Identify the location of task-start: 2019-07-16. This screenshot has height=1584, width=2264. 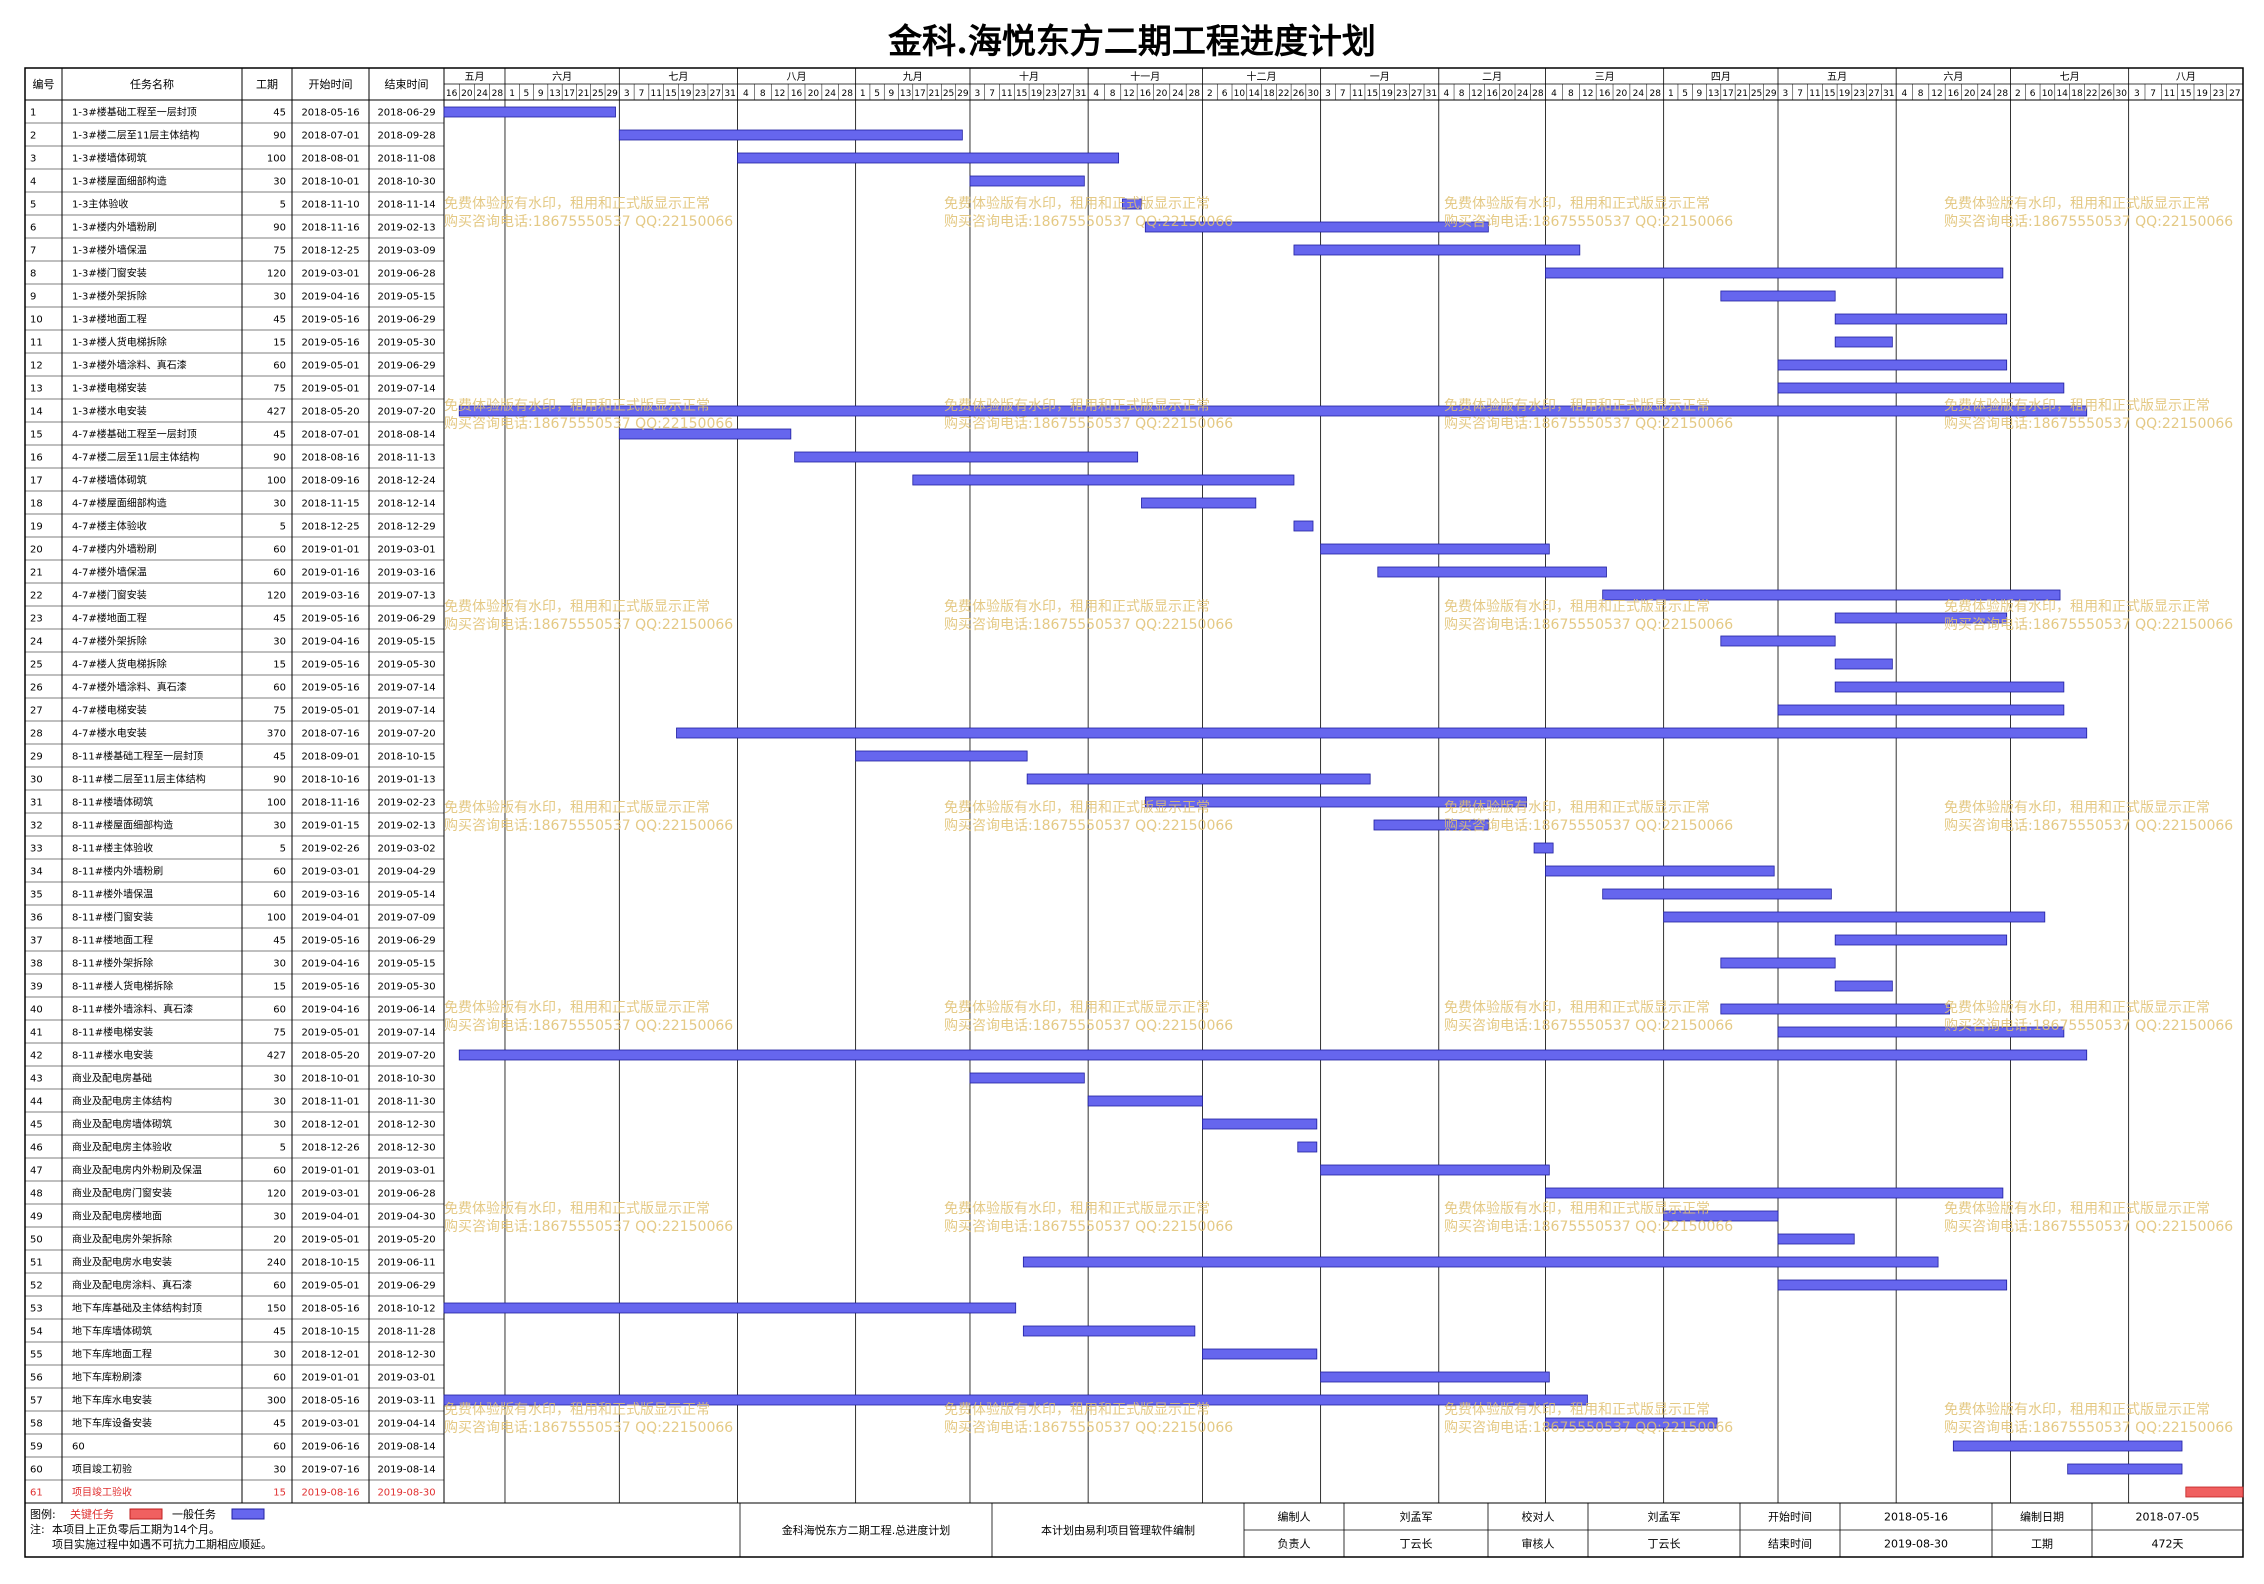
(330, 1470).